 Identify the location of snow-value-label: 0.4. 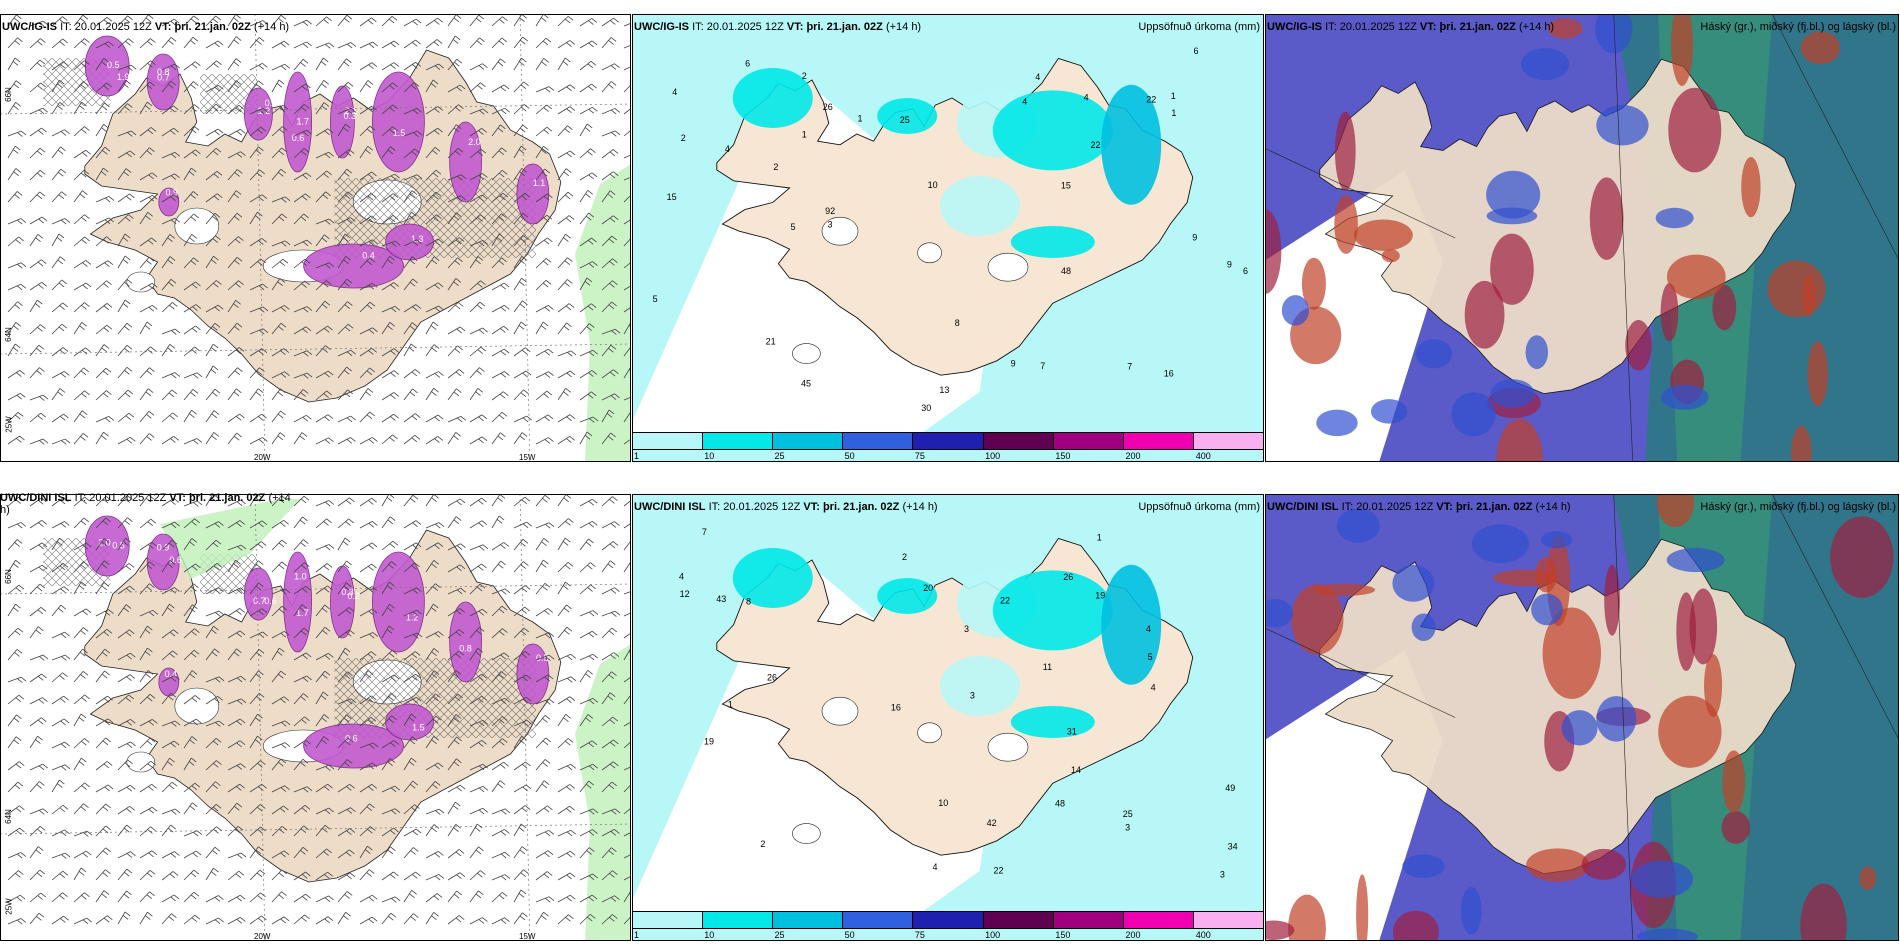
(171, 674).